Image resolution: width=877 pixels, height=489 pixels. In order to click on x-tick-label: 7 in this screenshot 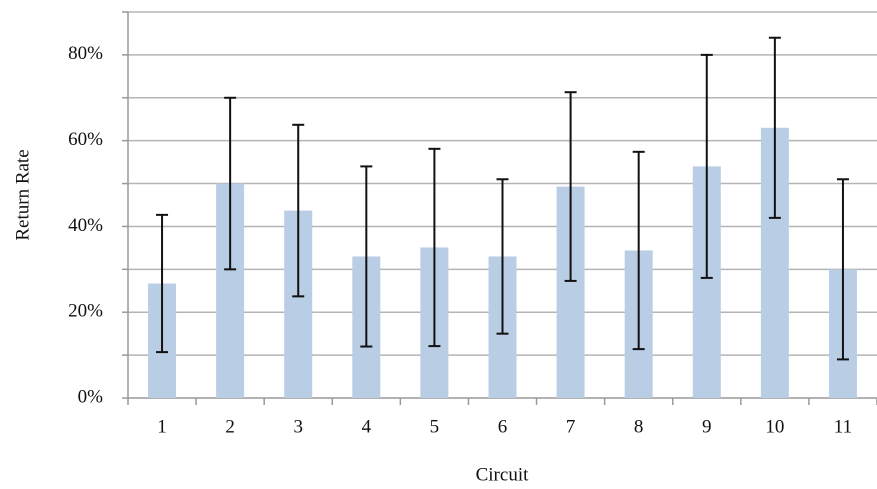, I will do `click(571, 426)`.